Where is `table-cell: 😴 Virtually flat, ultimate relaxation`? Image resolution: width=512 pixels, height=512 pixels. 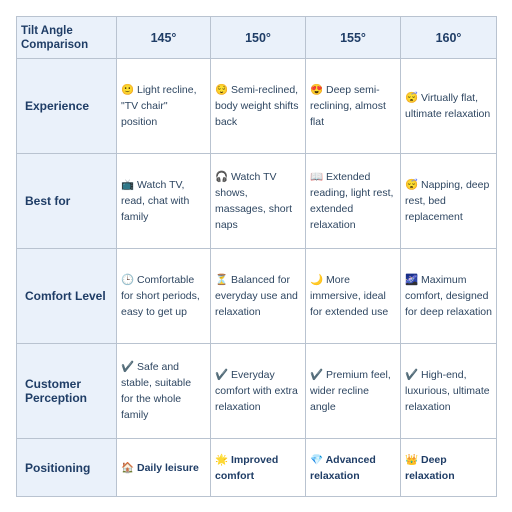 table-cell: 😴 Virtually flat, ultimate relaxation is located at coordinates (448, 106).